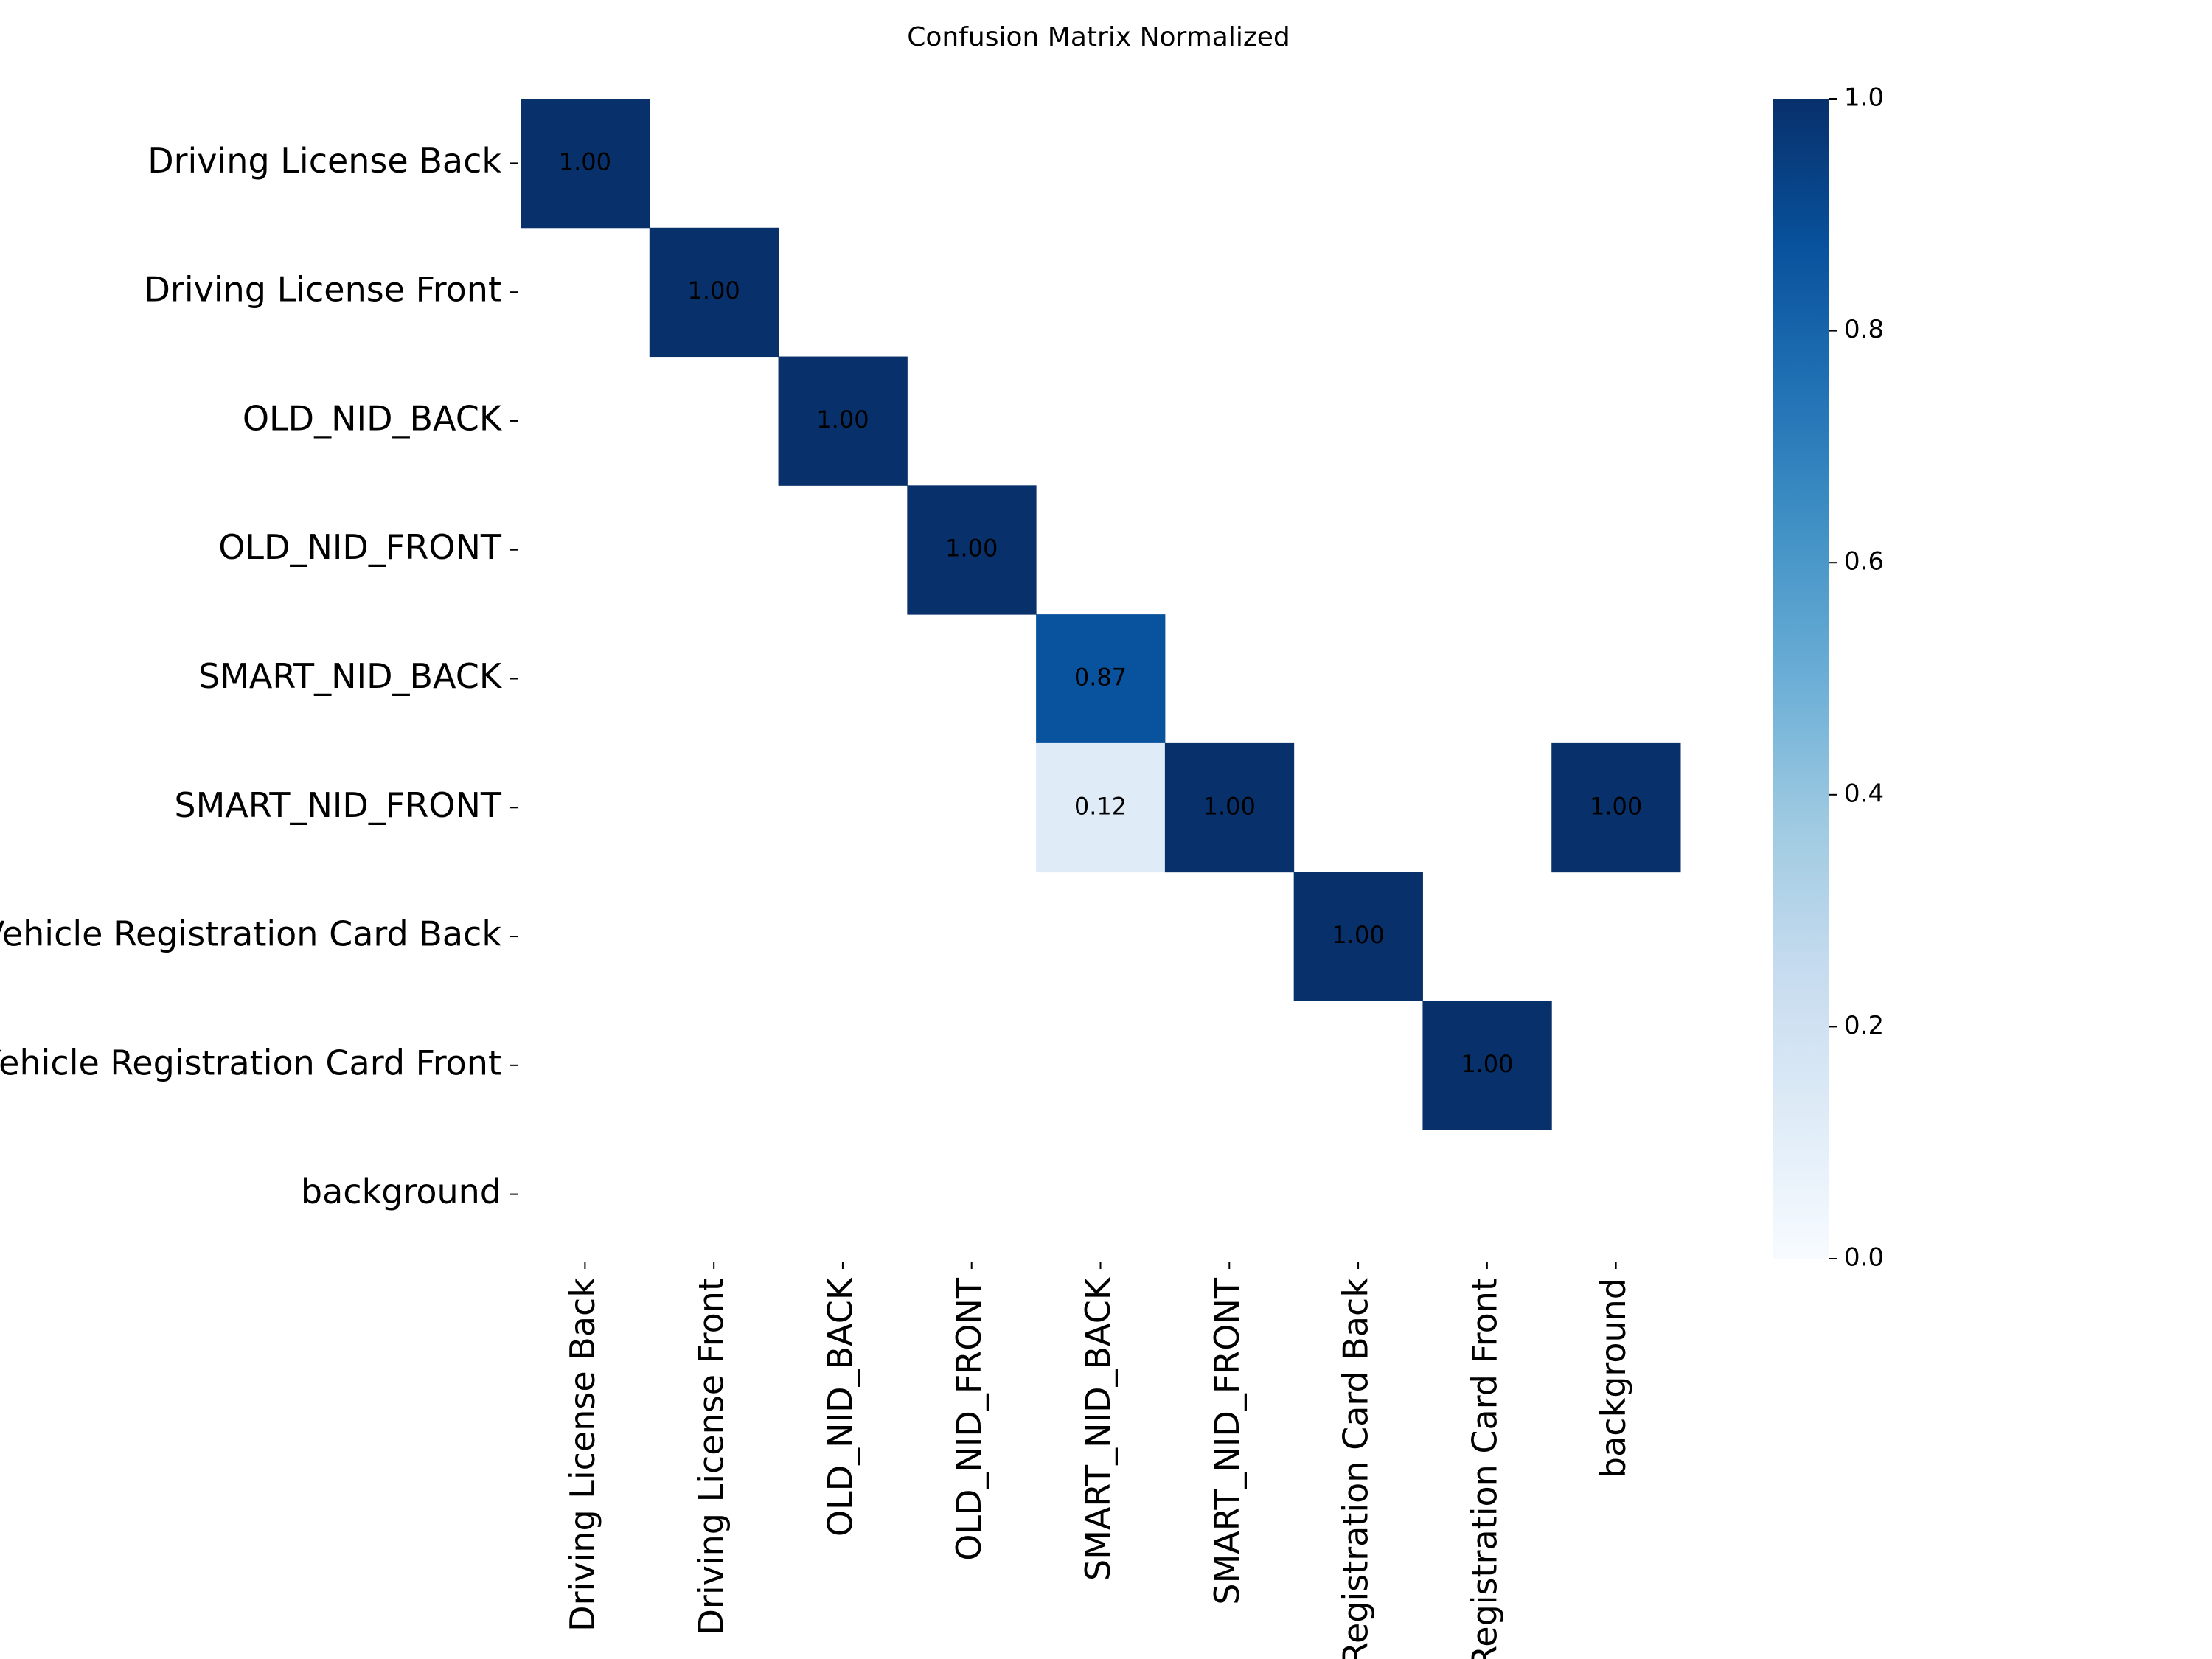 The image size is (2212, 1659). I want to click on chart-title: Confusion Matrix Normalized, so click(1098, 37).